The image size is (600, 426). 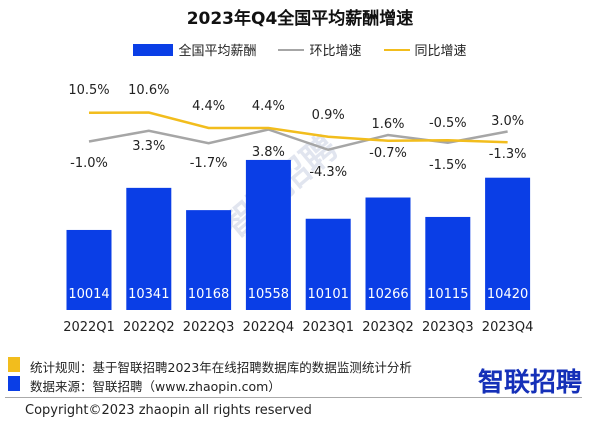 What do you see at coordinates (328, 327) in the screenshot?
I see `x-tick-label: 2023Q1` at bounding box center [328, 327].